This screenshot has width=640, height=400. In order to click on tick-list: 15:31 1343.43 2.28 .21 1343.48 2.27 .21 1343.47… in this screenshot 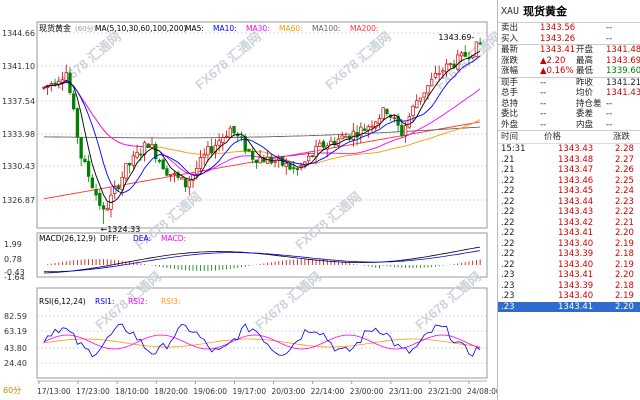, I will do `click(569, 228)`.